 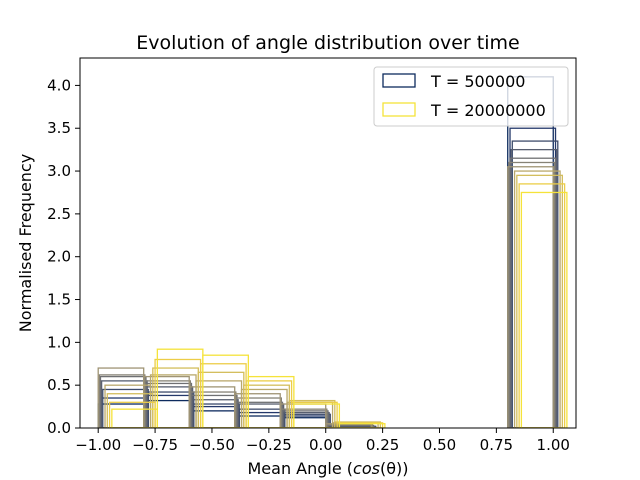 What do you see at coordinates (25, 243) in the screenshot?
I see `y-axis-label: Normalised Frequency` at bounding box center [25, 243].